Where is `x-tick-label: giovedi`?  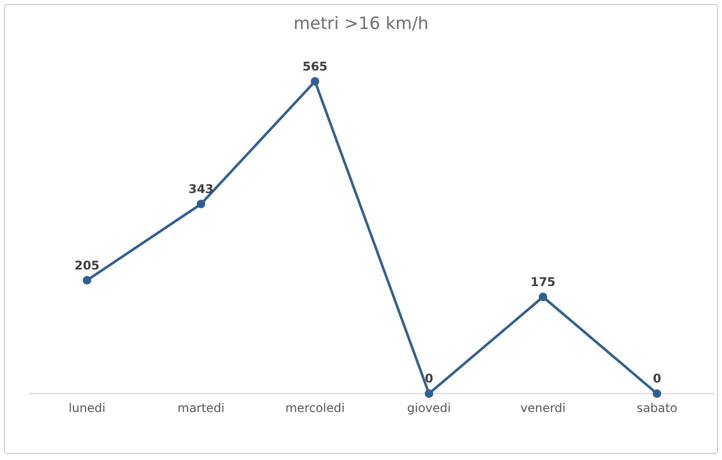
x-tick-label: giovedi is located at coordinates (429, 407).